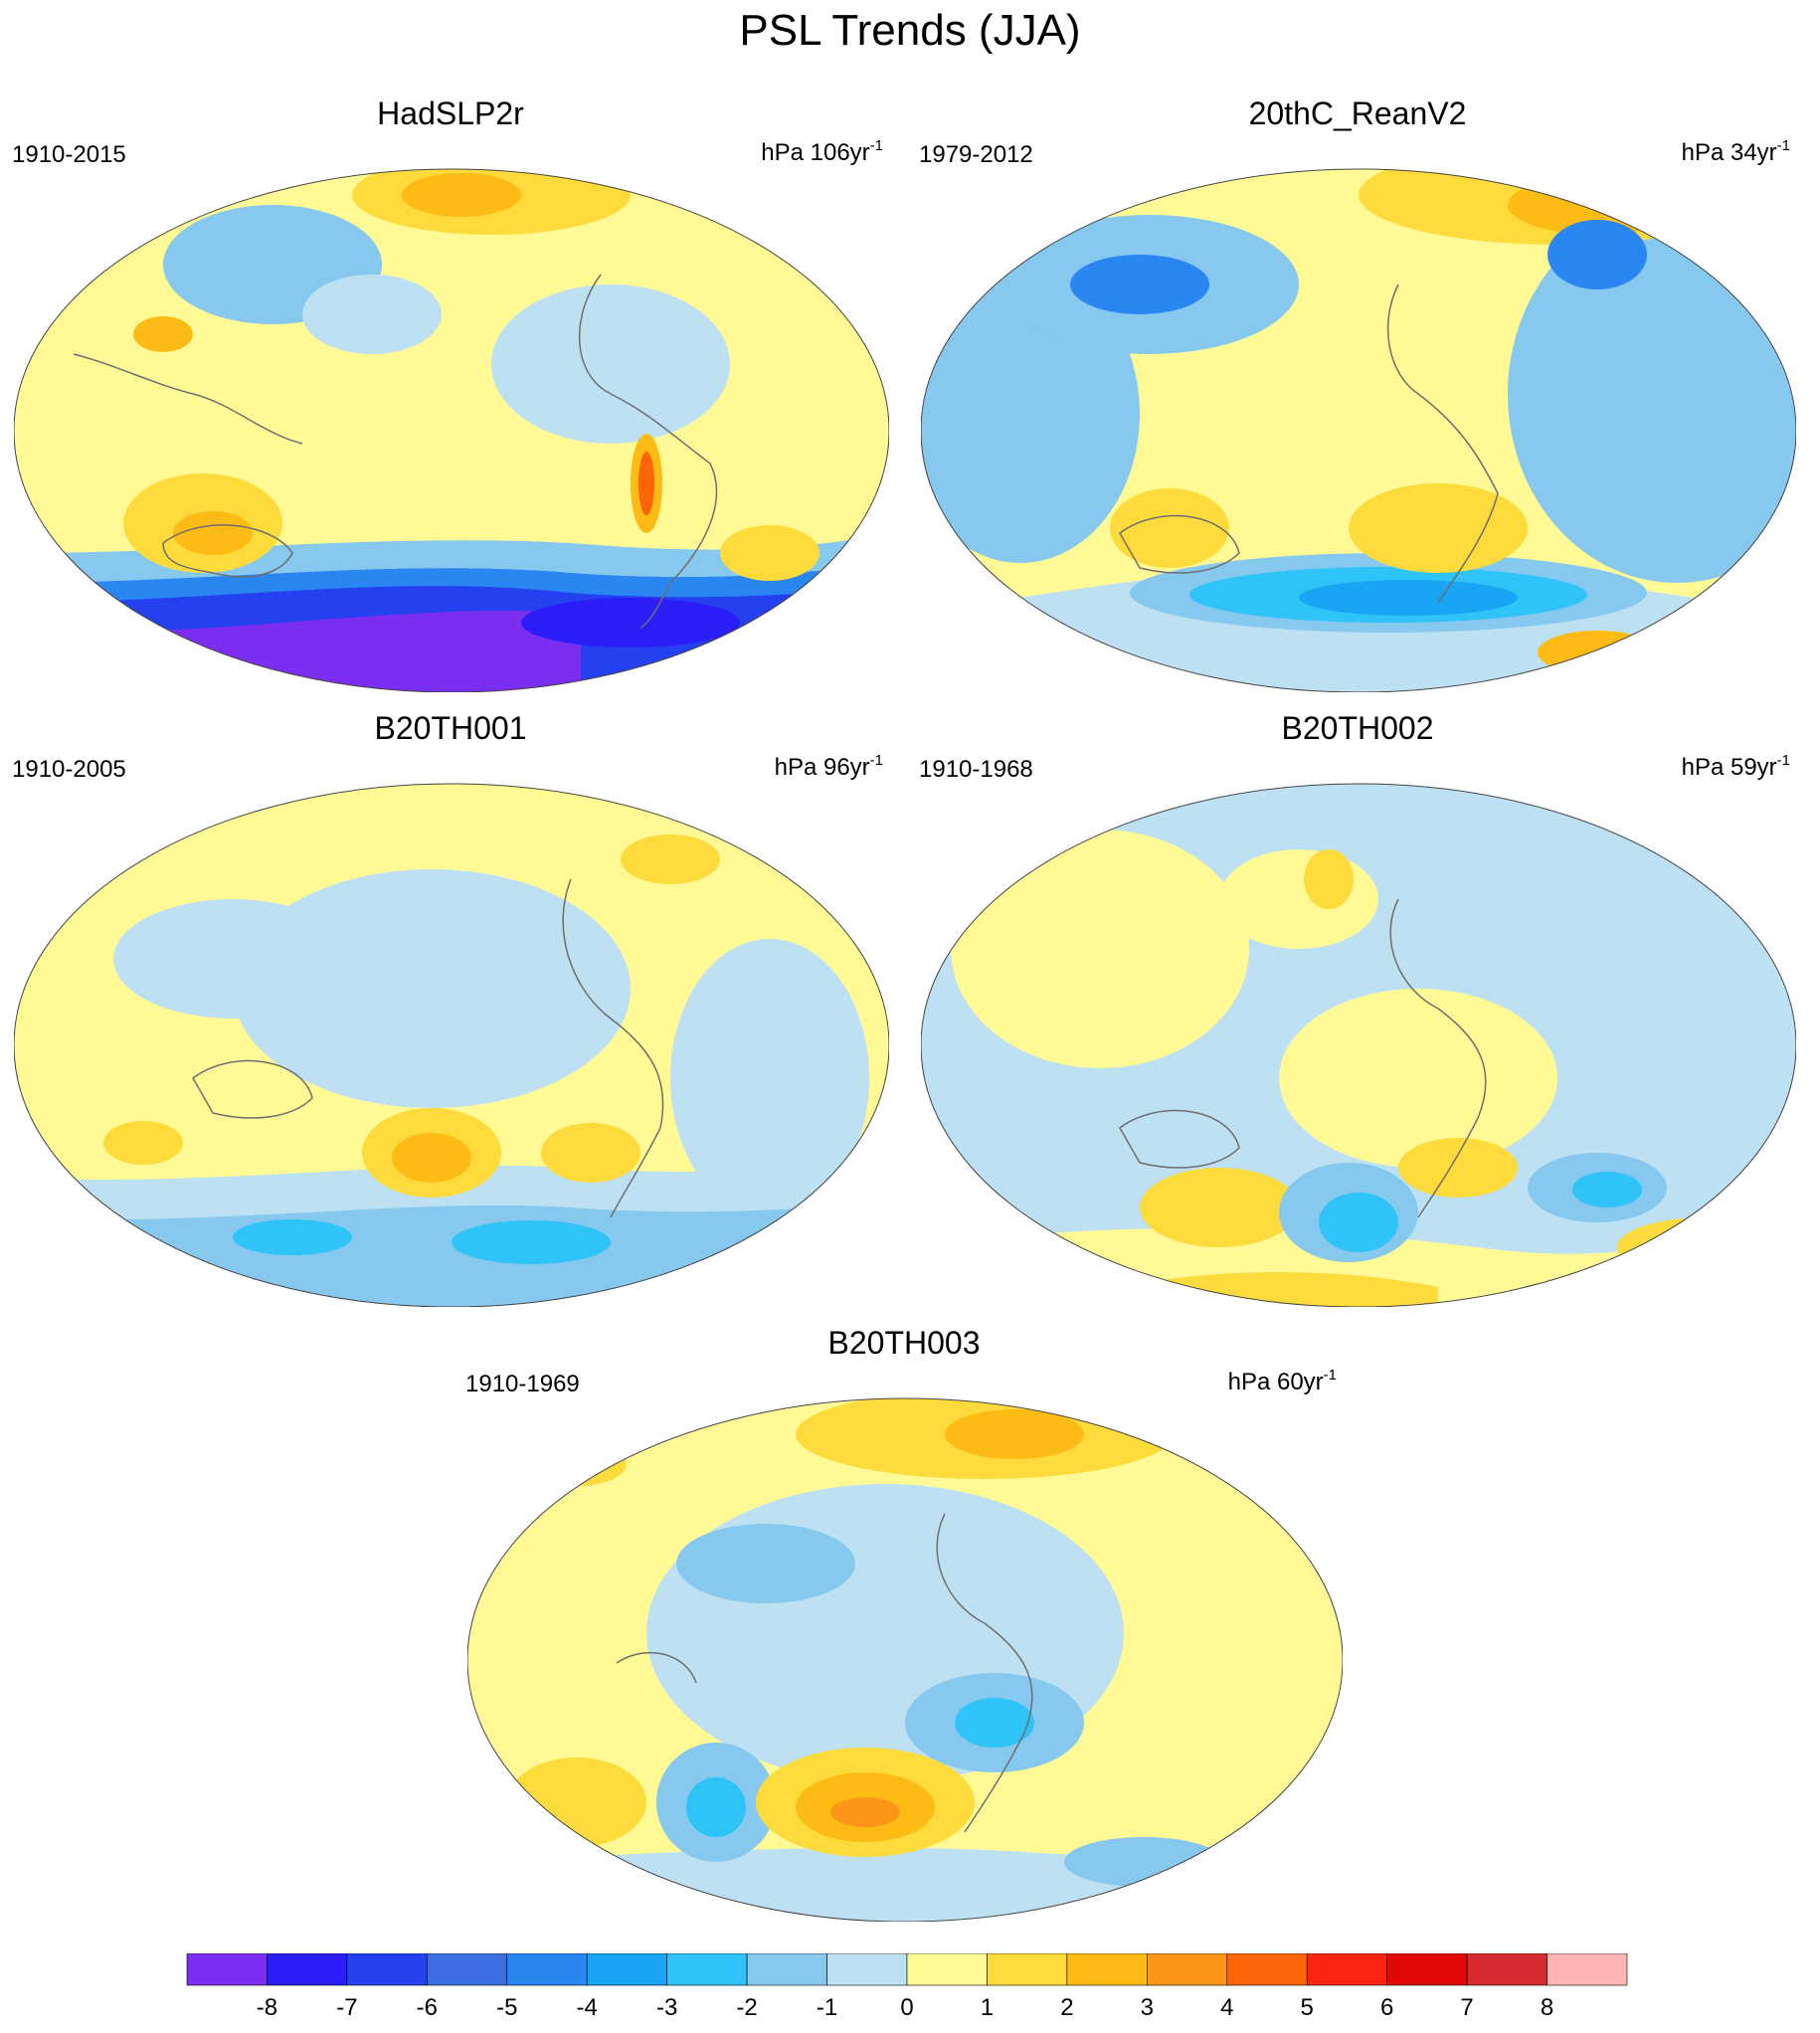 The height and width of the screenshot is (2033, 1820). What do you see at coordinates (1386, 2007) in the screenshot?
I see `colorbar-label: 6` at bounding box center [1386, 2007].